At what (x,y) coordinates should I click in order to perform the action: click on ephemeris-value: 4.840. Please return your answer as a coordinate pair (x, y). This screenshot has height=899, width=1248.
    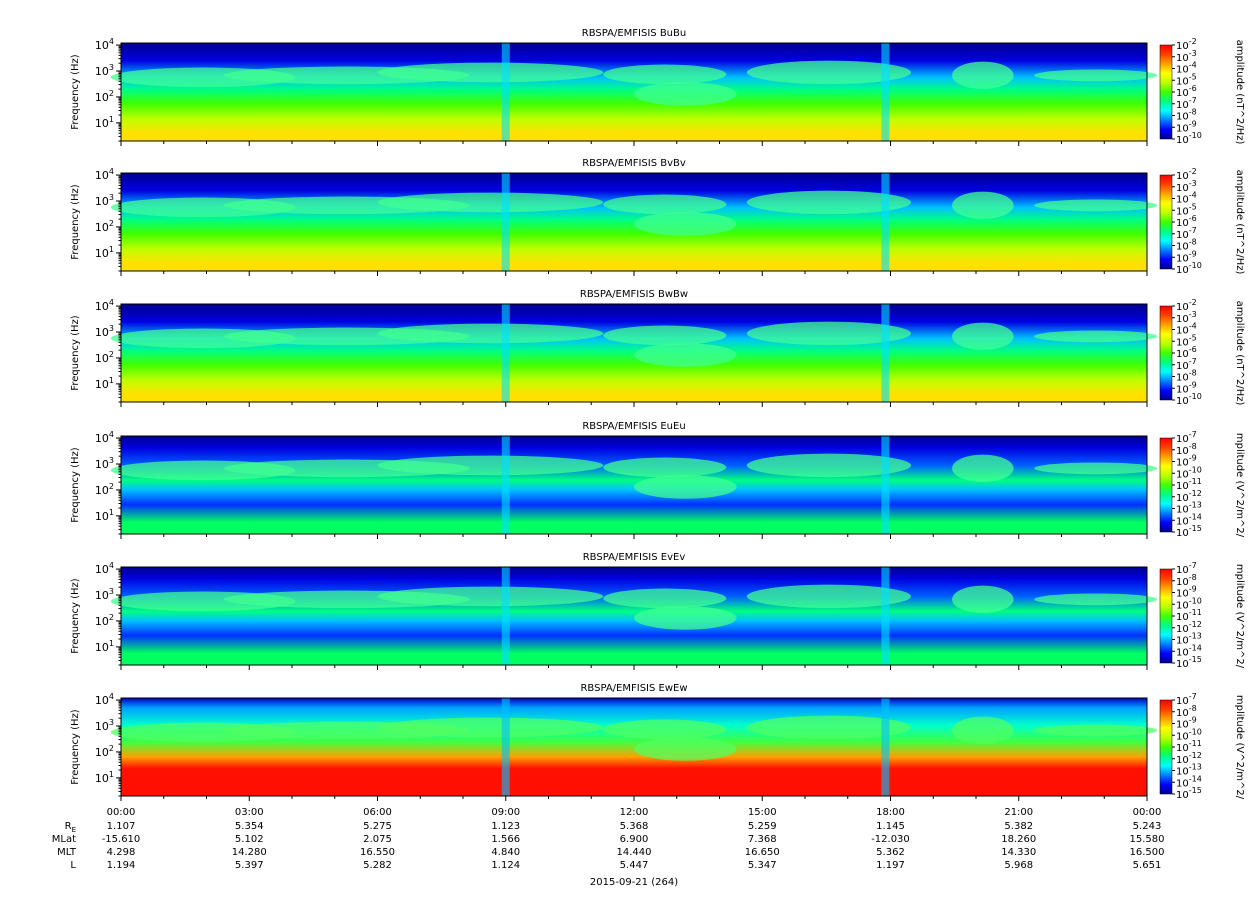
    Looking at the image, I should click on (505, 852).